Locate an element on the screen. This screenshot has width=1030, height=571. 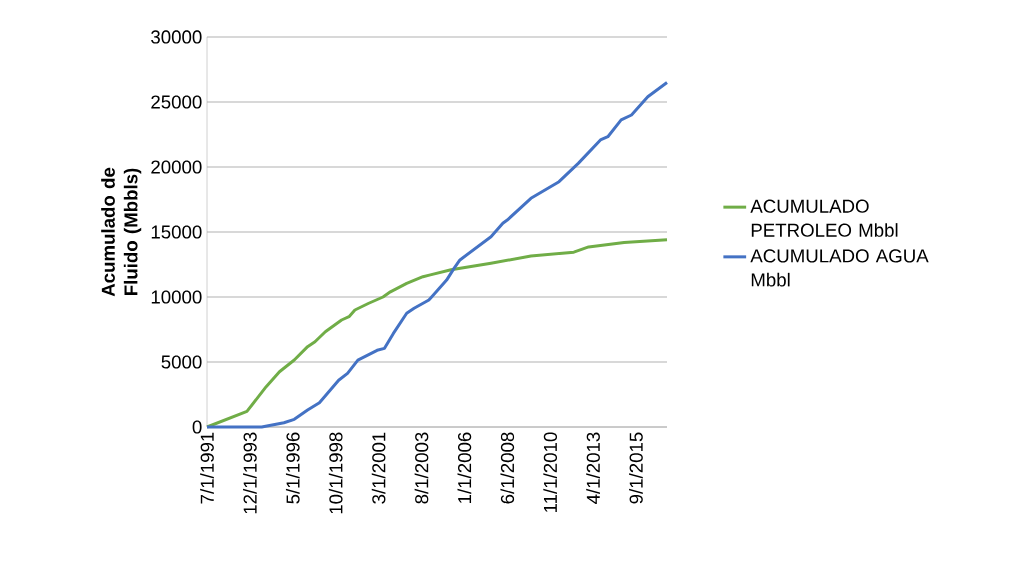
legend-label: ACUMULADO PETROLEO Mbbl is located at coordinates (824, 218).